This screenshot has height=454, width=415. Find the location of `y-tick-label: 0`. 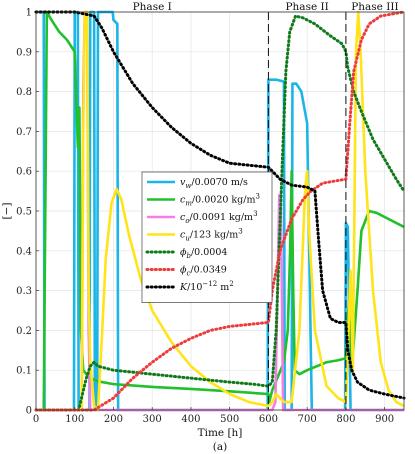

y-tick-label: 0 is located at coordinates (29, 411).